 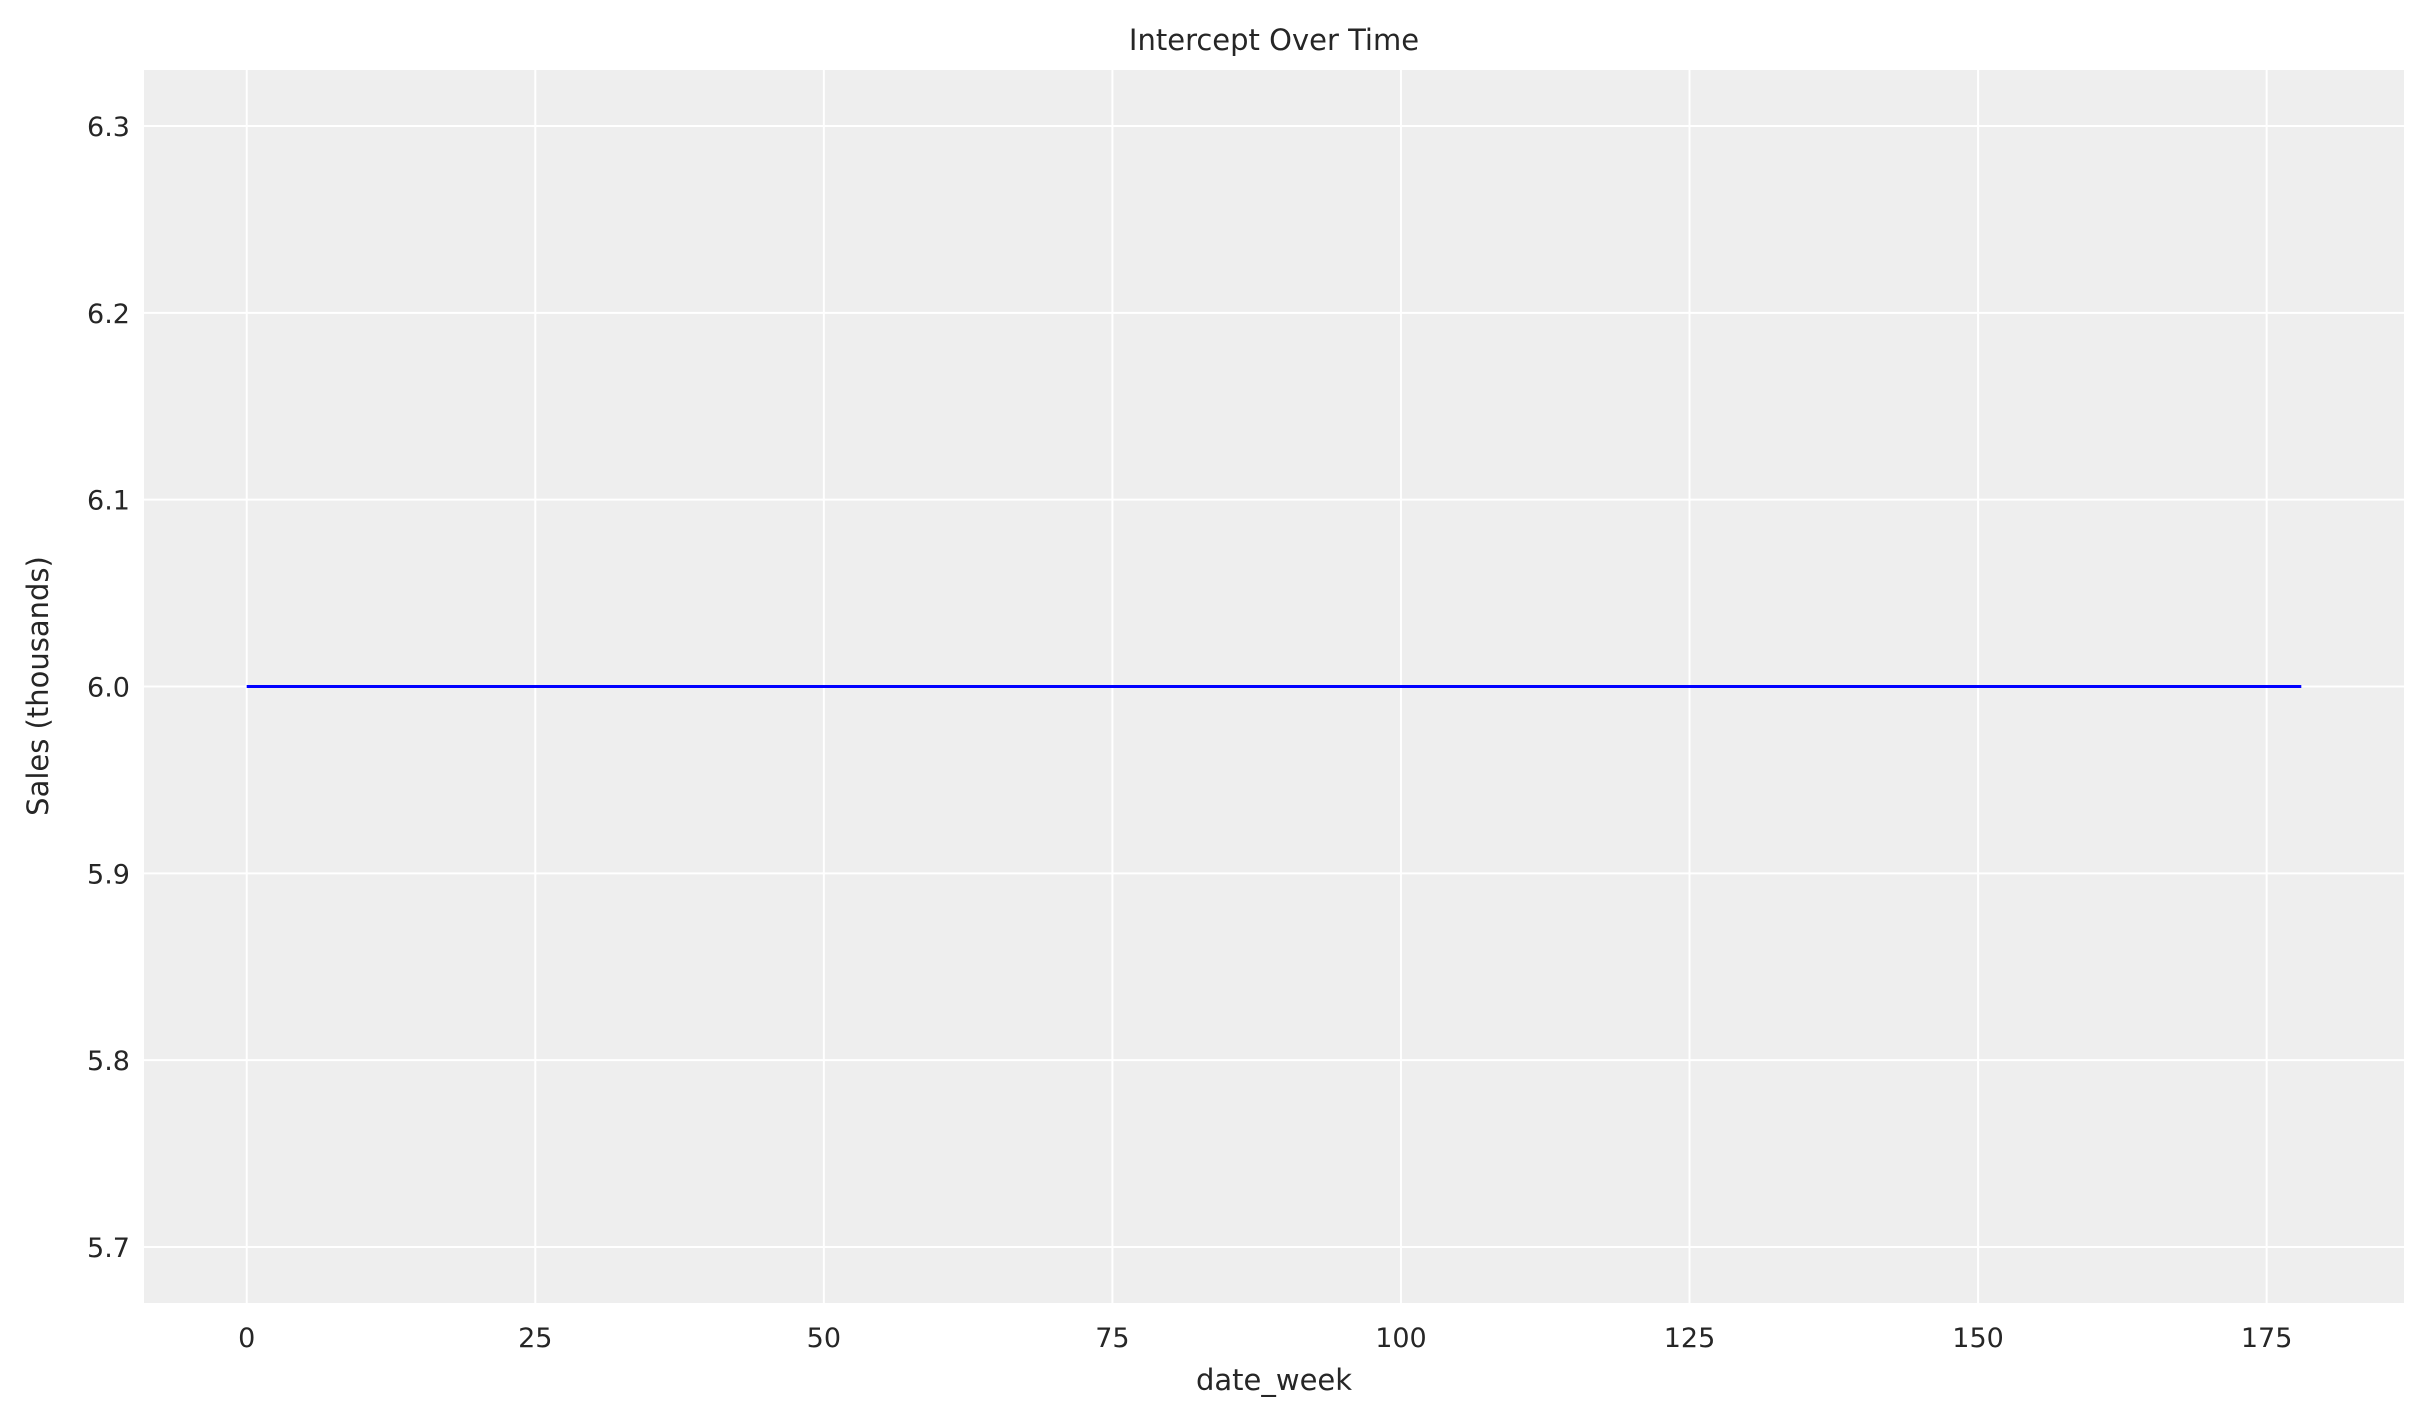 What do you see at coordinates (1274, 1380) in the screenshot?
I see `x-axis-label: date_week` at bounding box center [1274, 1380].